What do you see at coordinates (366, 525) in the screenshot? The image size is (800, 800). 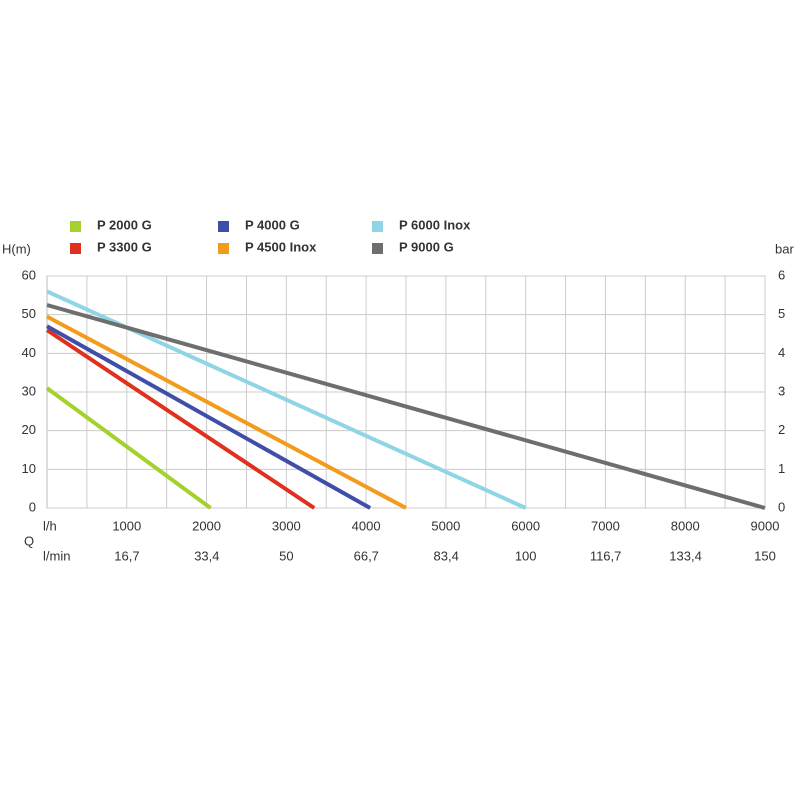 I see `x-tick-label: 4000` at bounding box center [366, 525].